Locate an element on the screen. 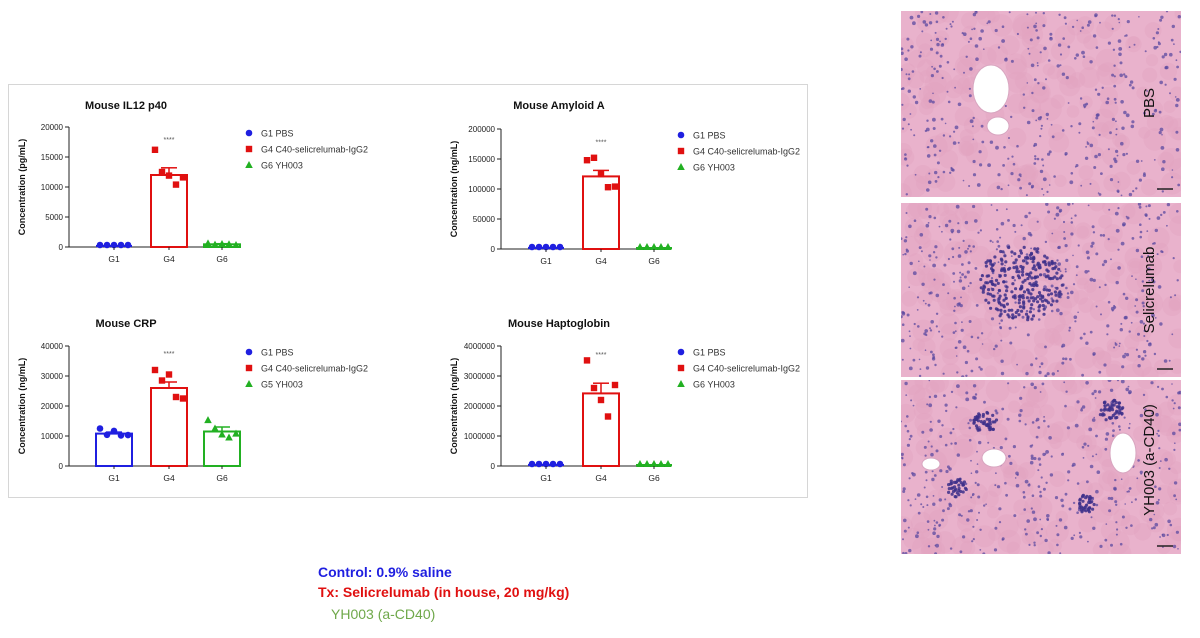 The width and height of the screenshot is (1200, 638). chart-title: Mouse IL12 p40 is located at coordinates (126, 106).